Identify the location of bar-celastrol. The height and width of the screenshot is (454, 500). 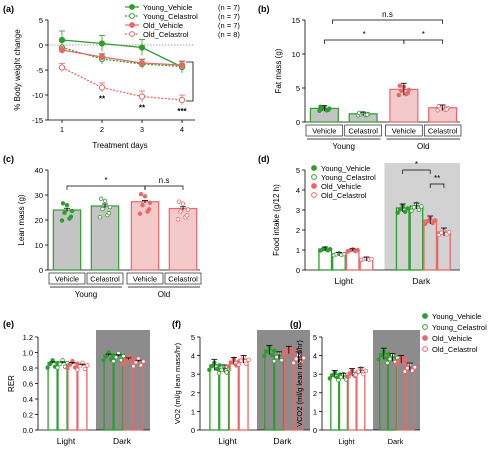
(183, 239).